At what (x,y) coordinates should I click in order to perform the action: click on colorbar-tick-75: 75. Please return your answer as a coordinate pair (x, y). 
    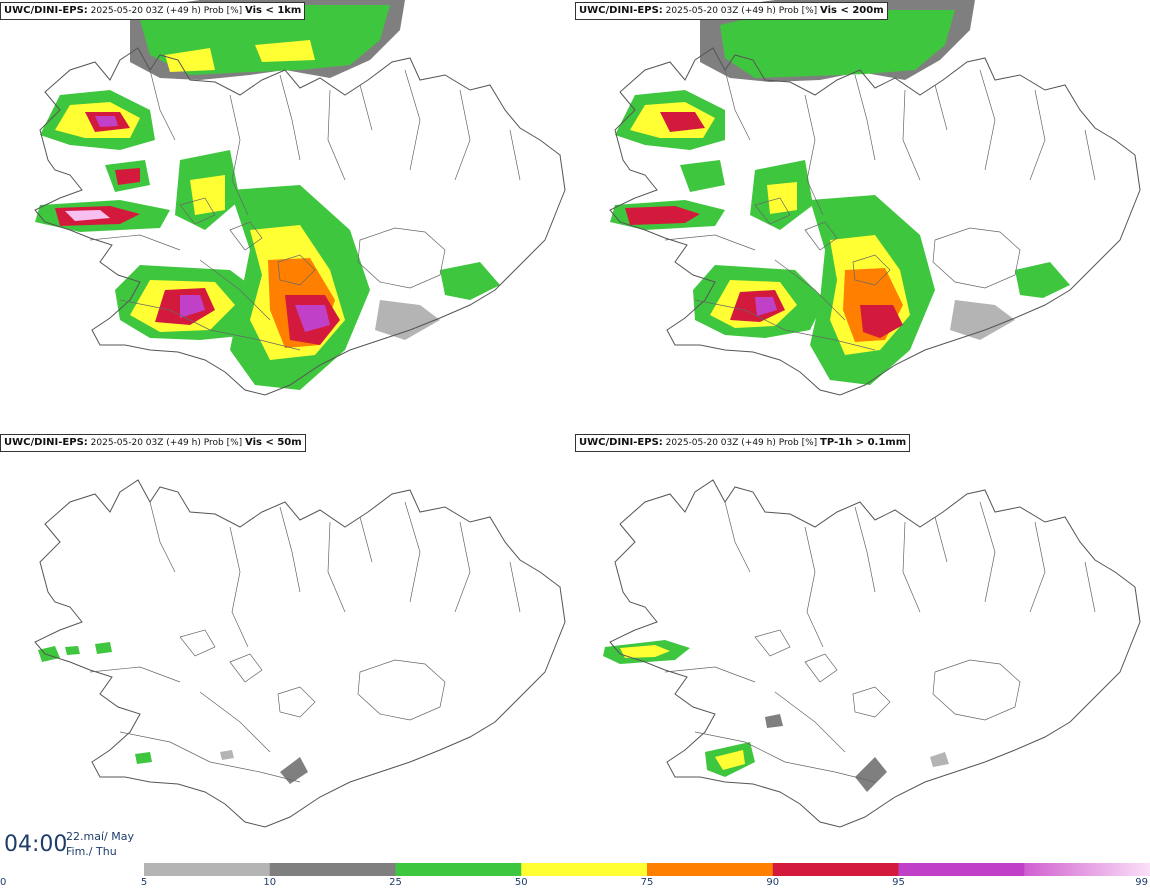
    Looking at the image, I should click on (647, 882).